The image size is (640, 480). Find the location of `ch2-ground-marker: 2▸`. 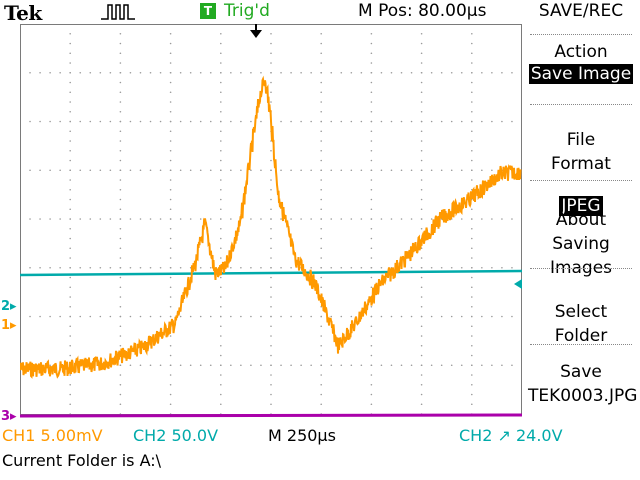

ch2-ground-marker: 2▸ is located at coordinates (9, 306).